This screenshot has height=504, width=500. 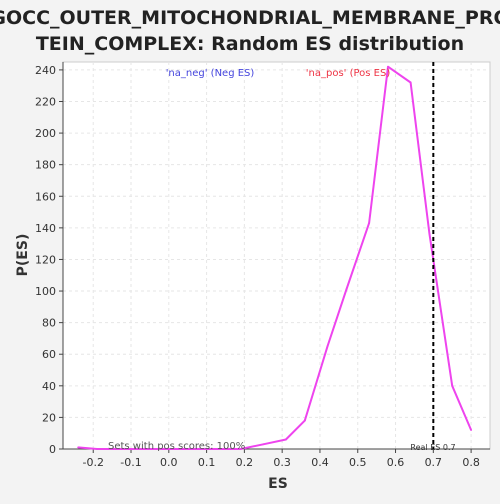 I want to click on x-tick-label-1: -0.1, so click(x=130, y=462).